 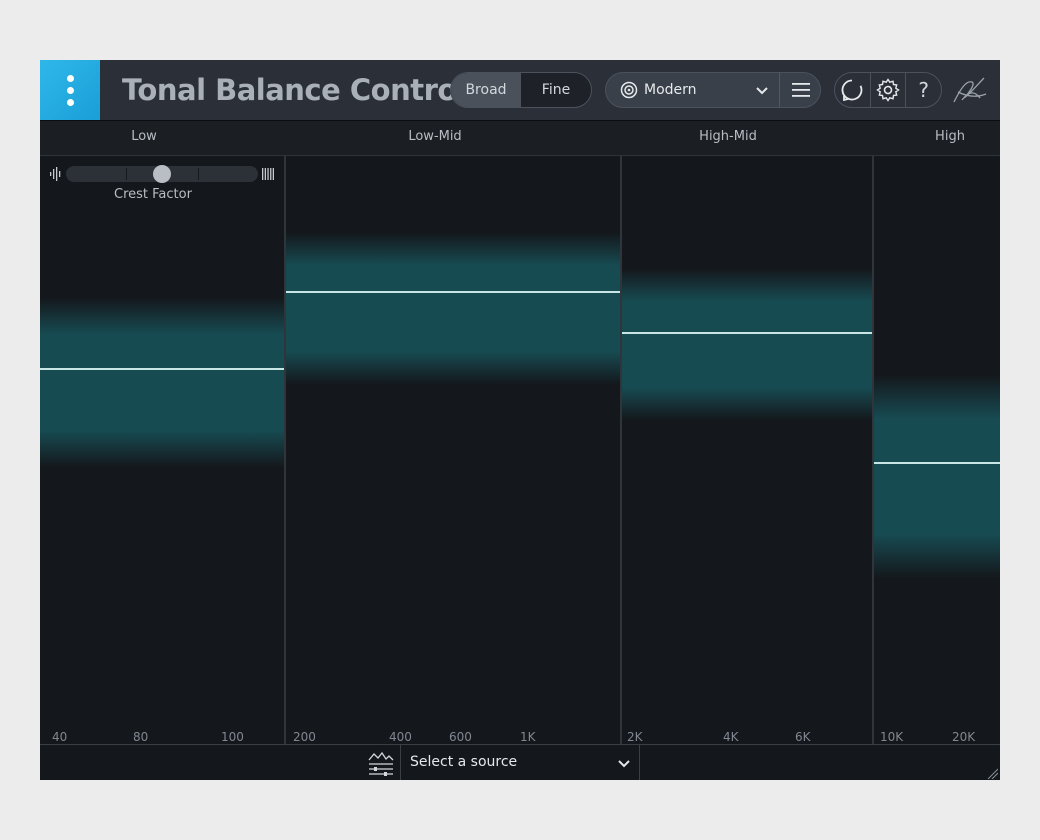 I want to click on hamburger-icon, so click(x=800, y=90).